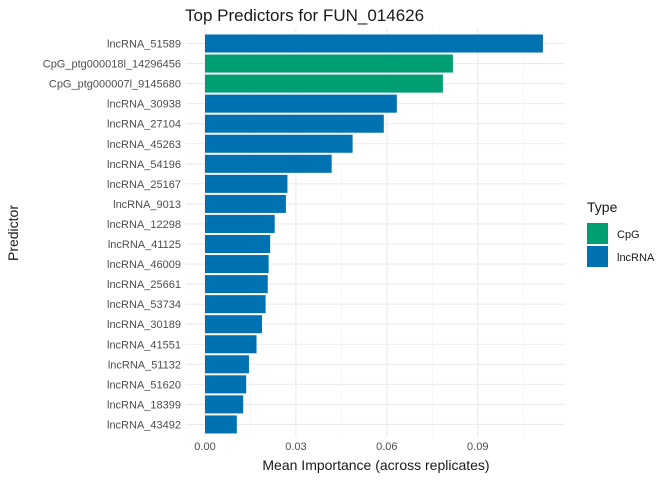  Describe the element at coordinates (112, 65) in the screenshot. I see `y-tick-label: CpG_ptg000018l_14296456` at that location.